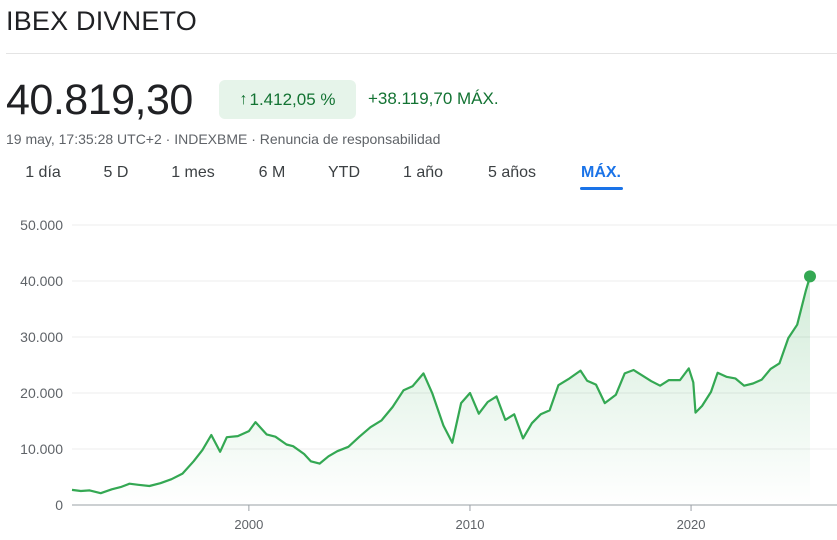  Describe the element at coordinates (41, 281) in the screenshot. I see `y-tick-label: 40.000` at that location.